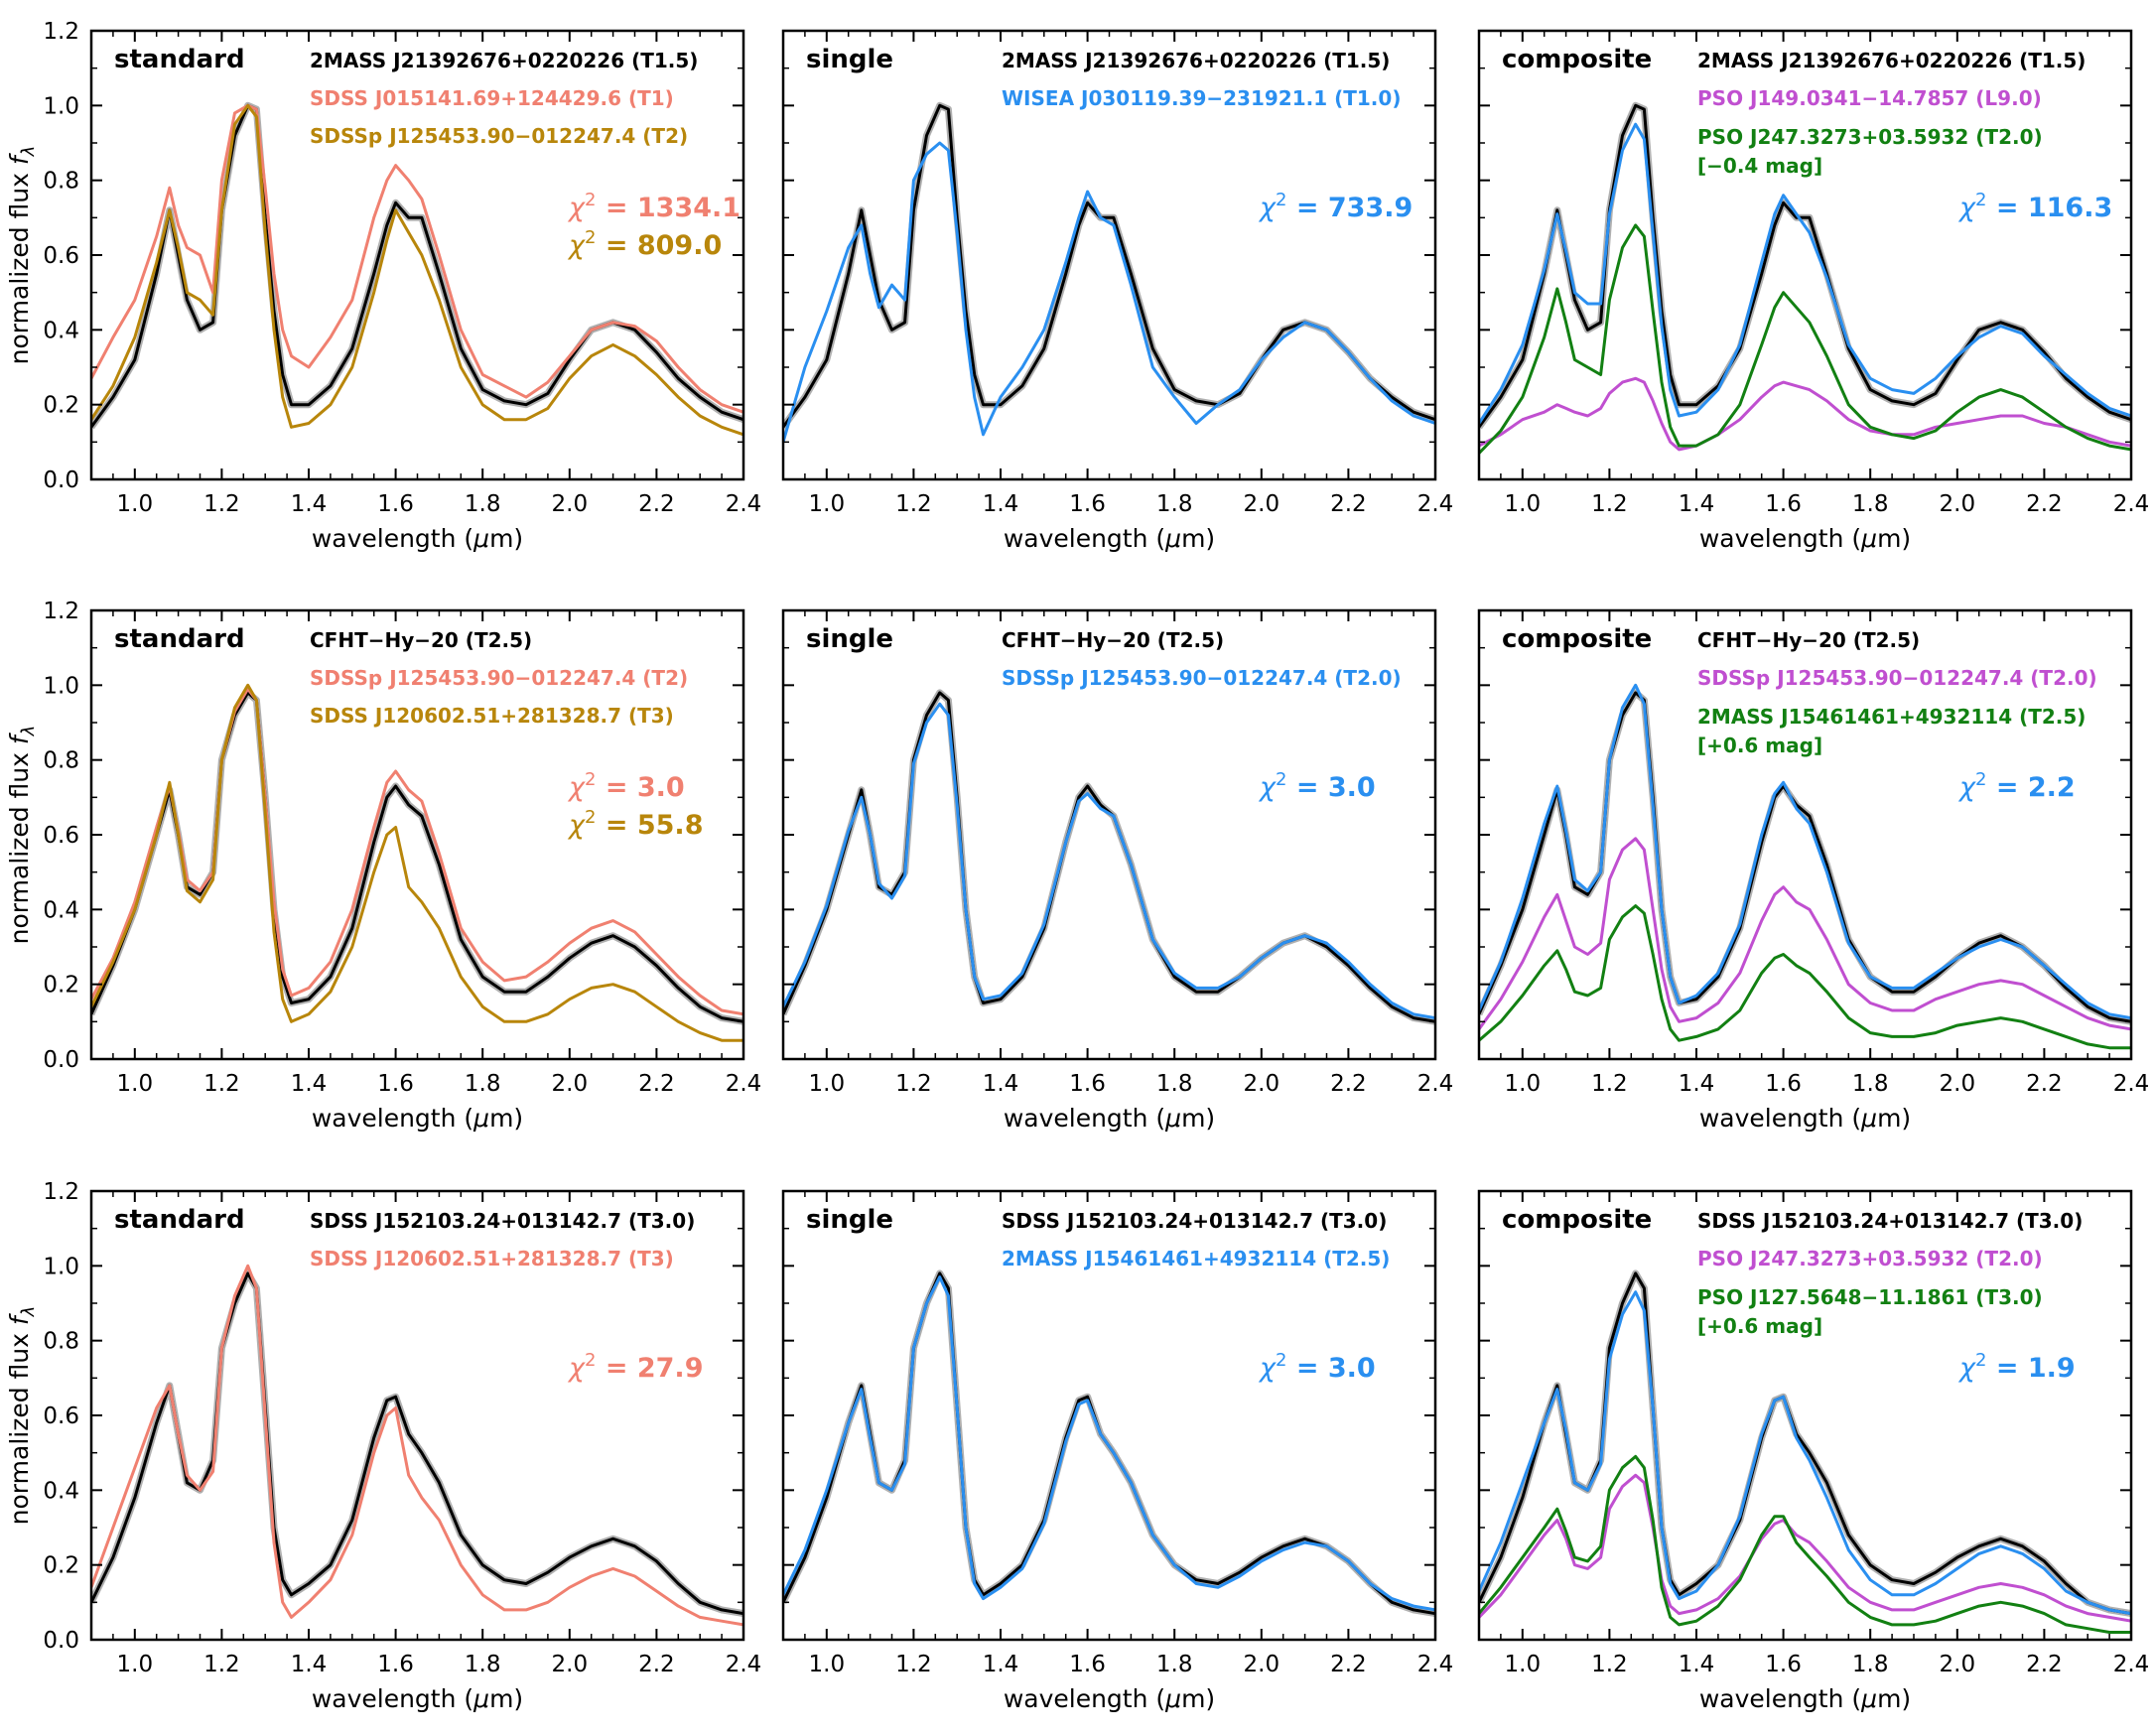 This screenshot has height=1736, width=2154. Describe the element at coordinates (502, 1221) in the screenshot. I see `legend-target: SDSS J152103.24+013142.7 (T3.0)` at that location.